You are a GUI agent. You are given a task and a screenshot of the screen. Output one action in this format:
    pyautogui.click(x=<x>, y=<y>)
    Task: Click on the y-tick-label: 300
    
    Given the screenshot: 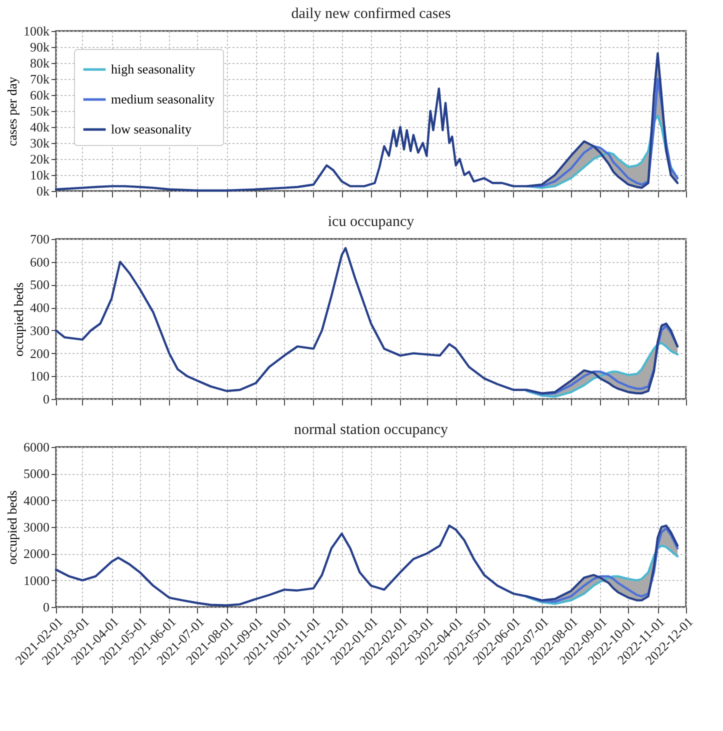 What is the action you would take?
    pyautogui.click(x=40, y=330)
    